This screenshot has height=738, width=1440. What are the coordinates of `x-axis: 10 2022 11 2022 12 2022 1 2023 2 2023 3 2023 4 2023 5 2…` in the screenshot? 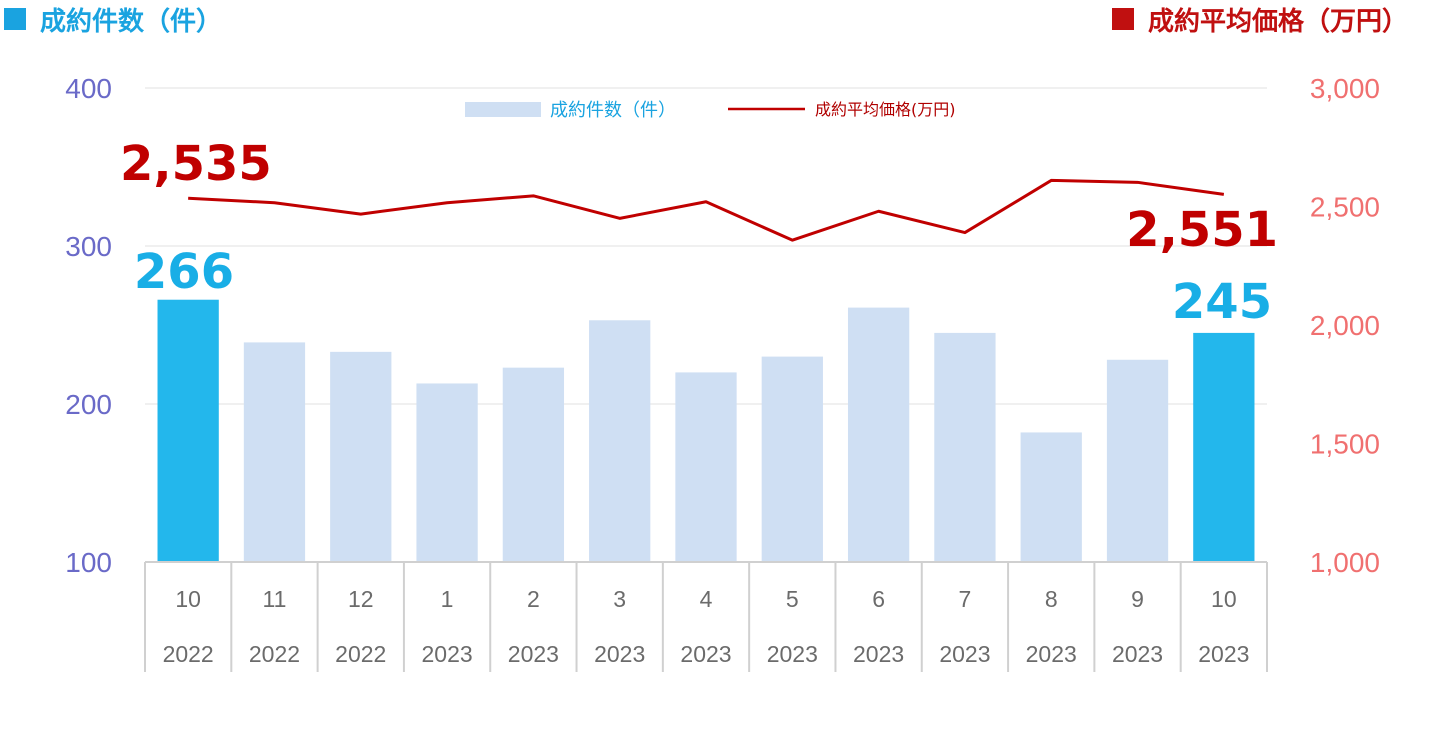 It's located at (706, 616).